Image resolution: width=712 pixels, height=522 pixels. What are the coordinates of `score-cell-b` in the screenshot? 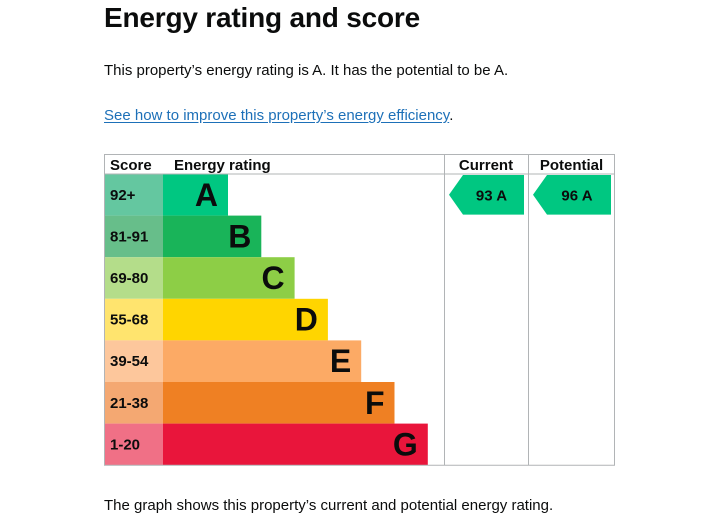 It's located at (133, 236).